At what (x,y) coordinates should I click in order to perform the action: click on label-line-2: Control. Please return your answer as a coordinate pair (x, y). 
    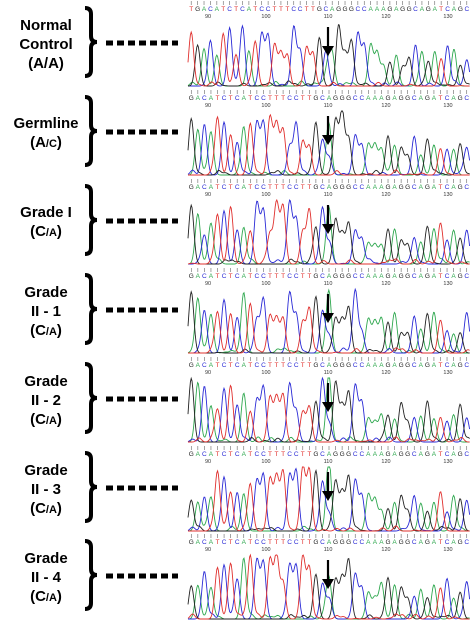
    Looking at the image, I should click on (46, 44).